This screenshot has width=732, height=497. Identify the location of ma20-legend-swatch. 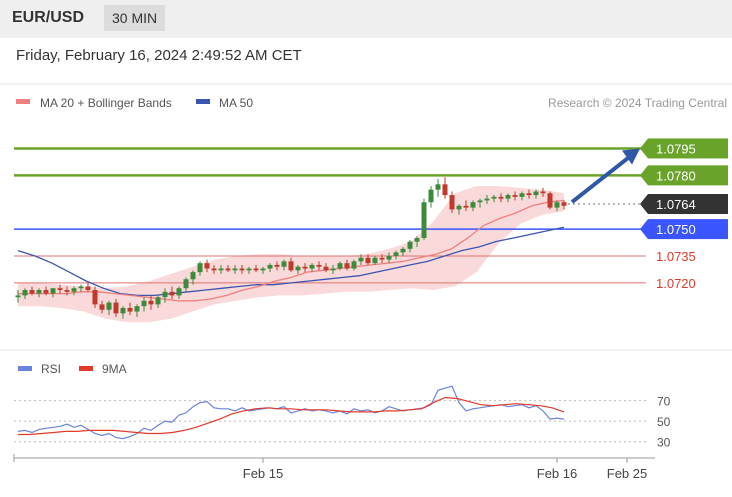
(23, 101).